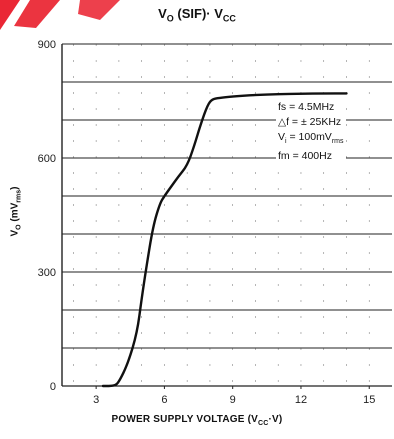 This screenshot has height=439, width=394. I want to click on annotation-line: Vi = 100mVrms, so click(311, 138).